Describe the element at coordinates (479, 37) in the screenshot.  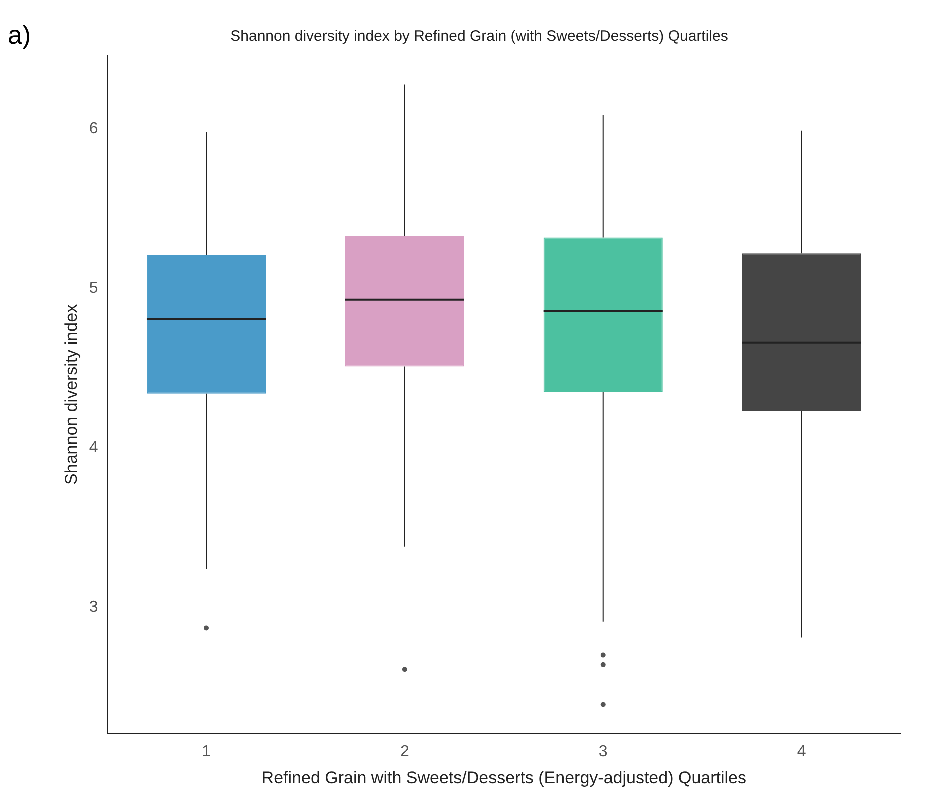
I see `chart-title: Shannon diversity index by Refined Grain (with Sweets/Desserts) Quartiles` at that location.